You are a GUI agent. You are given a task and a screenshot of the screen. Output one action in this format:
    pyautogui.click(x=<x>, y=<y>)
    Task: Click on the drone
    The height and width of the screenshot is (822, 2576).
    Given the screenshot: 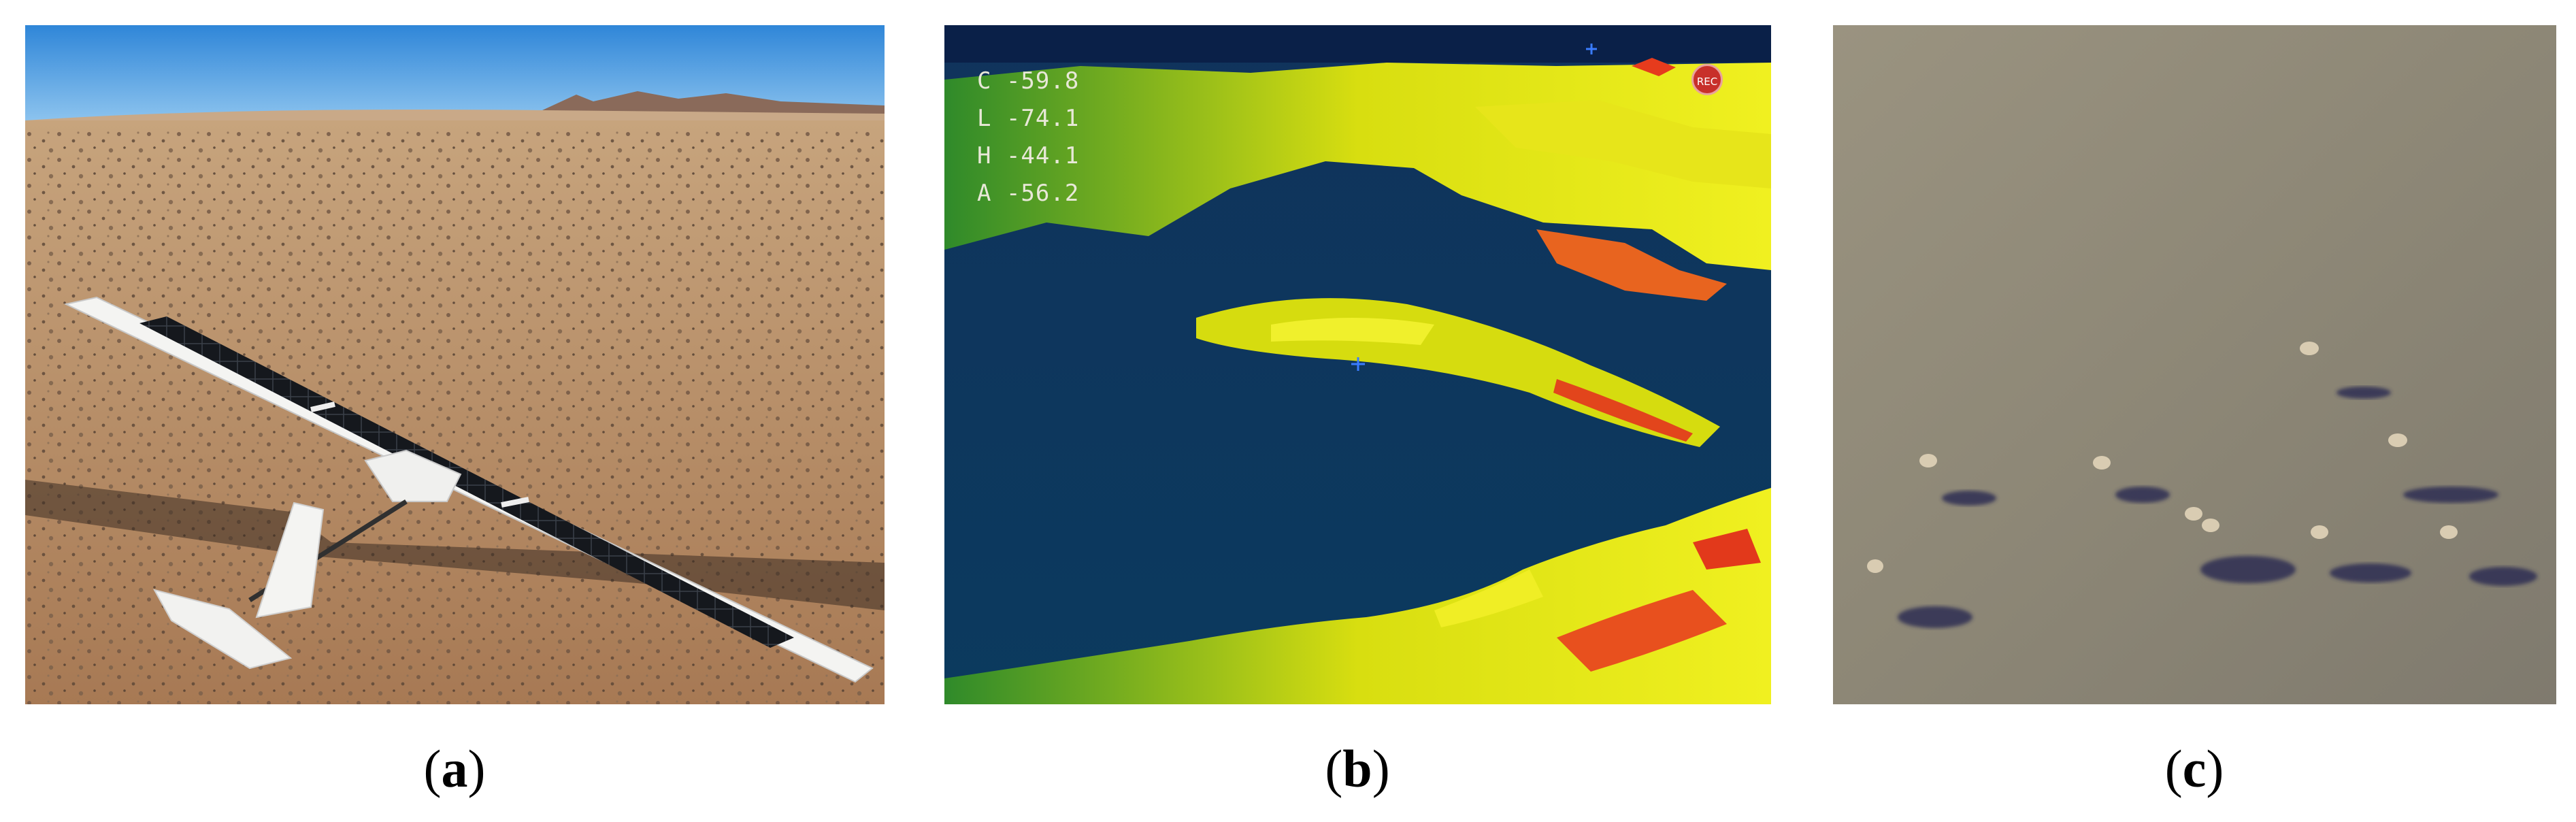 What is the action you would take?
    pyautogui.click(x=469, y=489)
    